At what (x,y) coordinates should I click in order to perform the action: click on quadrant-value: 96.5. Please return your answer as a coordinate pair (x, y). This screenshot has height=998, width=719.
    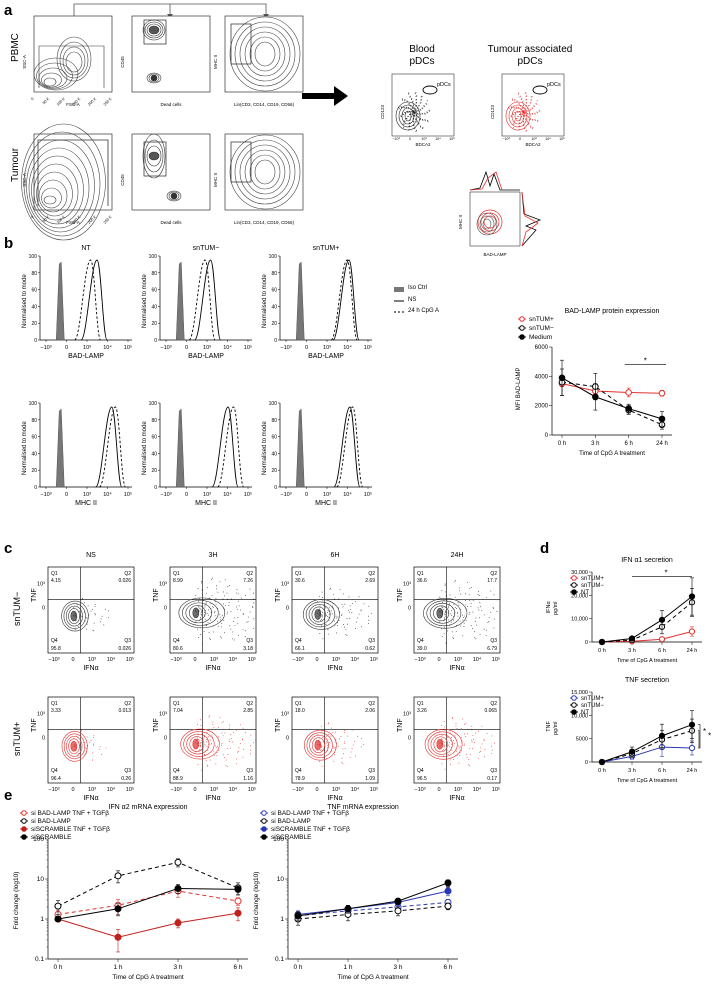
    Looking at the image, I should click on (422, 779).